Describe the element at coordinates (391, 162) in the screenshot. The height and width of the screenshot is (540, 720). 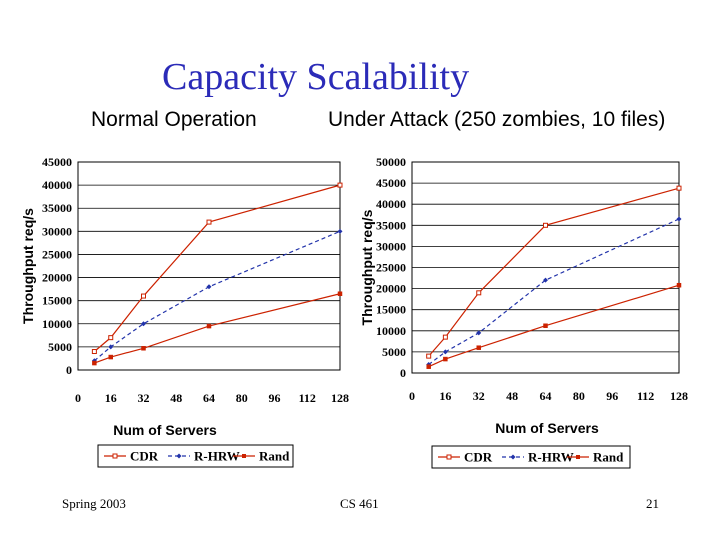
I see `y-tick-label: 50000` at that location.